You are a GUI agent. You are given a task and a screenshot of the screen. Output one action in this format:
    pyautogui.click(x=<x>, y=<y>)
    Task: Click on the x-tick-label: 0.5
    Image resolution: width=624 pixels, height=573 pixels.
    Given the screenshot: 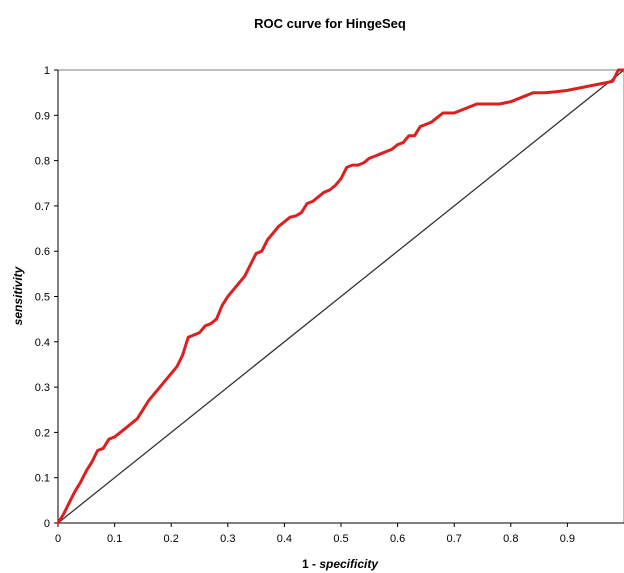 What is the action you would take?
    pyautogui.click(x=340, y=539)
    